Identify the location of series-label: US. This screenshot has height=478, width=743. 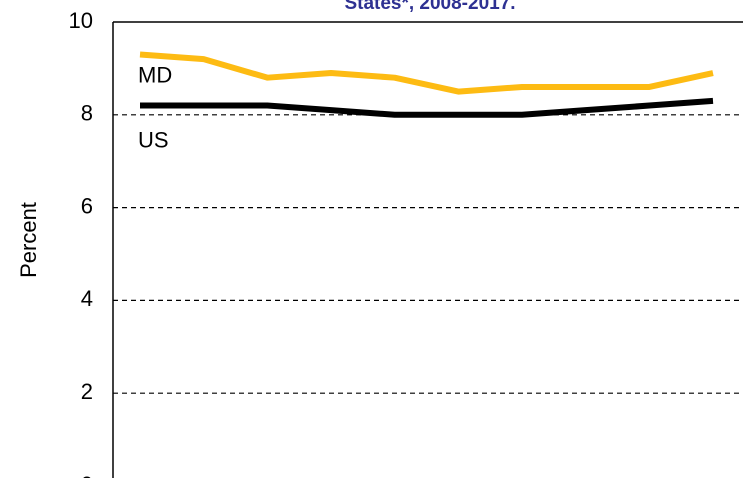
(153, 139).